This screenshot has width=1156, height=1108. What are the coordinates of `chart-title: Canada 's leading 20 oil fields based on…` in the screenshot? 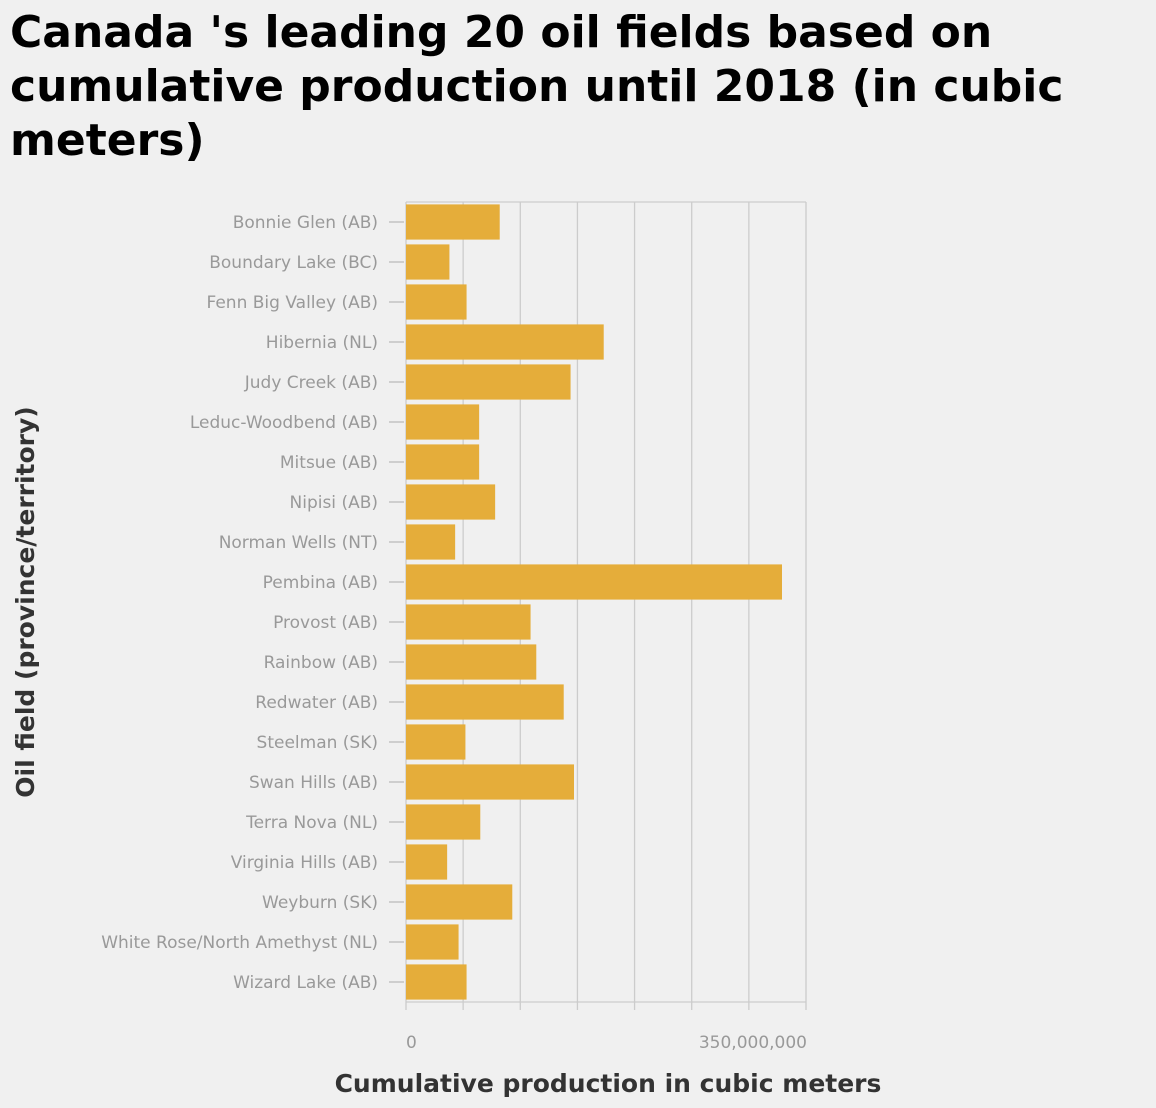 It's located at (537, 86).